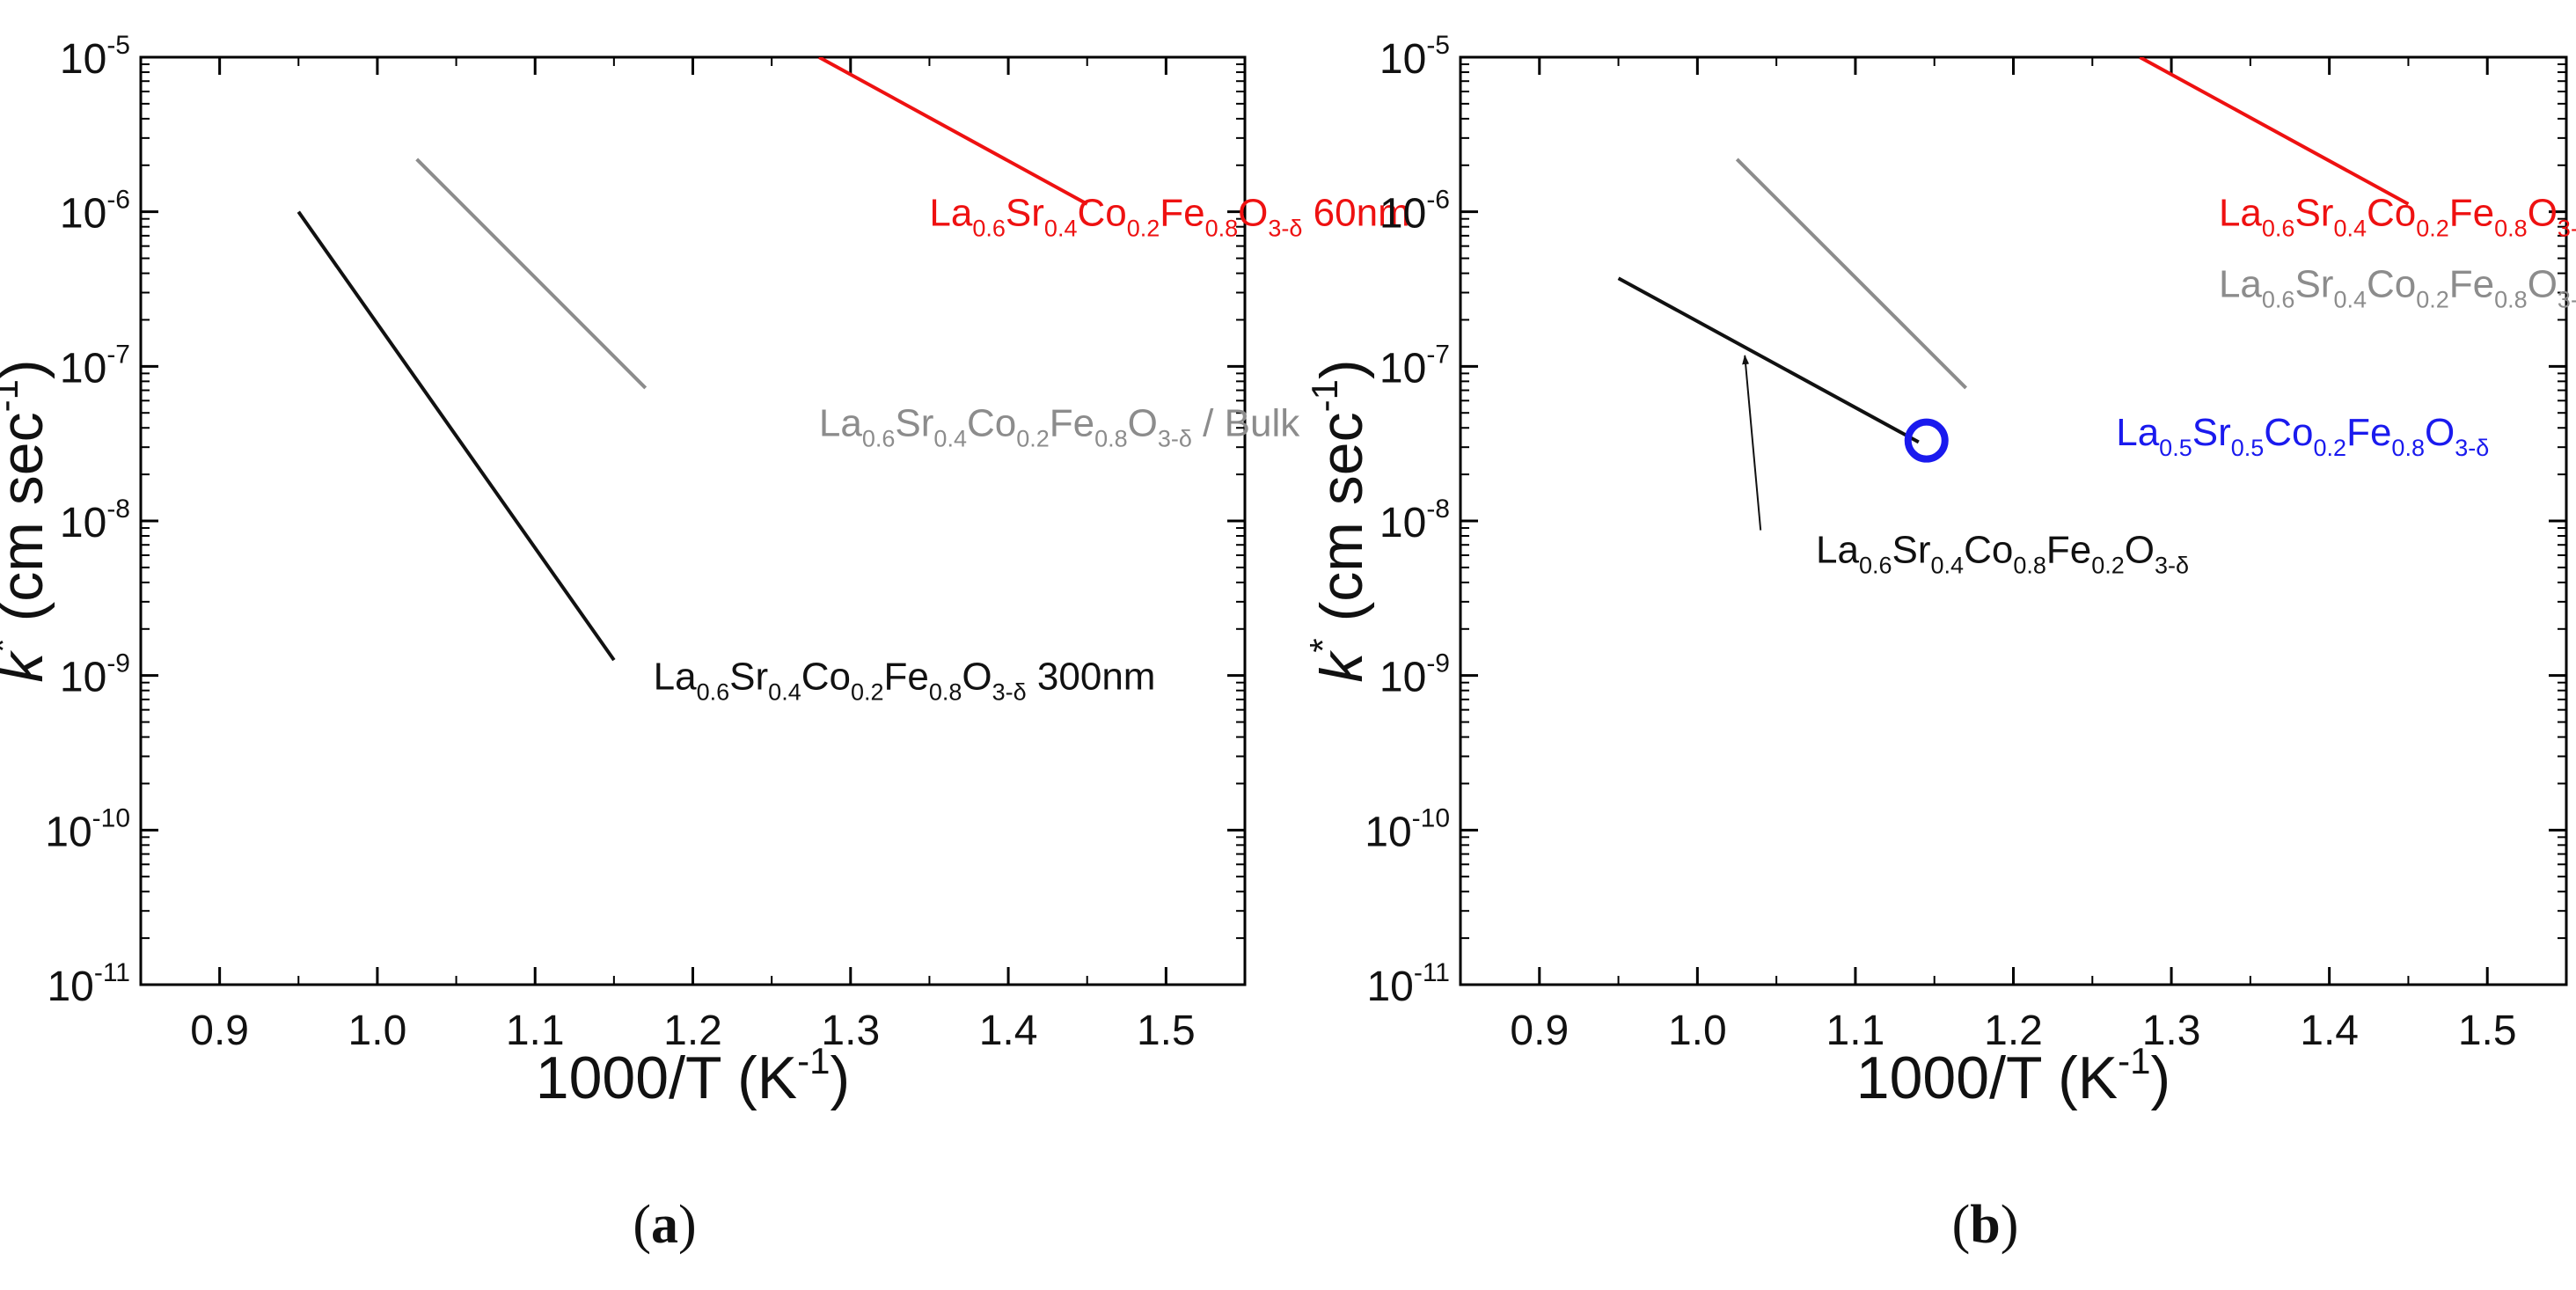  I want to click on y-tick-exponent: -6, so click(118, 200).